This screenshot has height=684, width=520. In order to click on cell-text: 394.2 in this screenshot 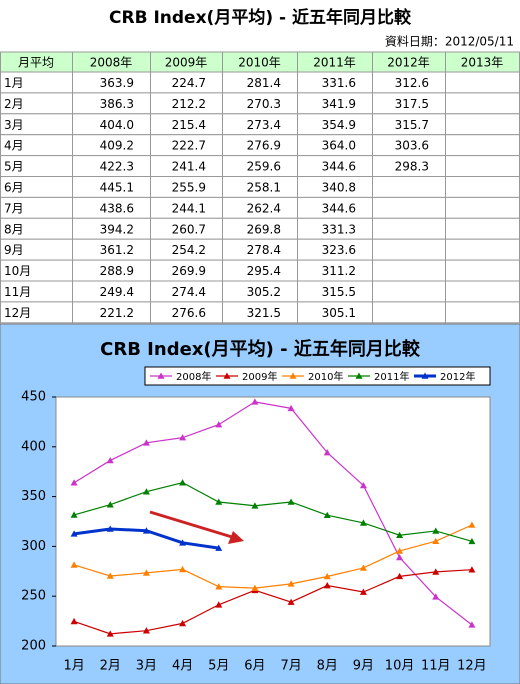, I will do `click(117, 229)`.